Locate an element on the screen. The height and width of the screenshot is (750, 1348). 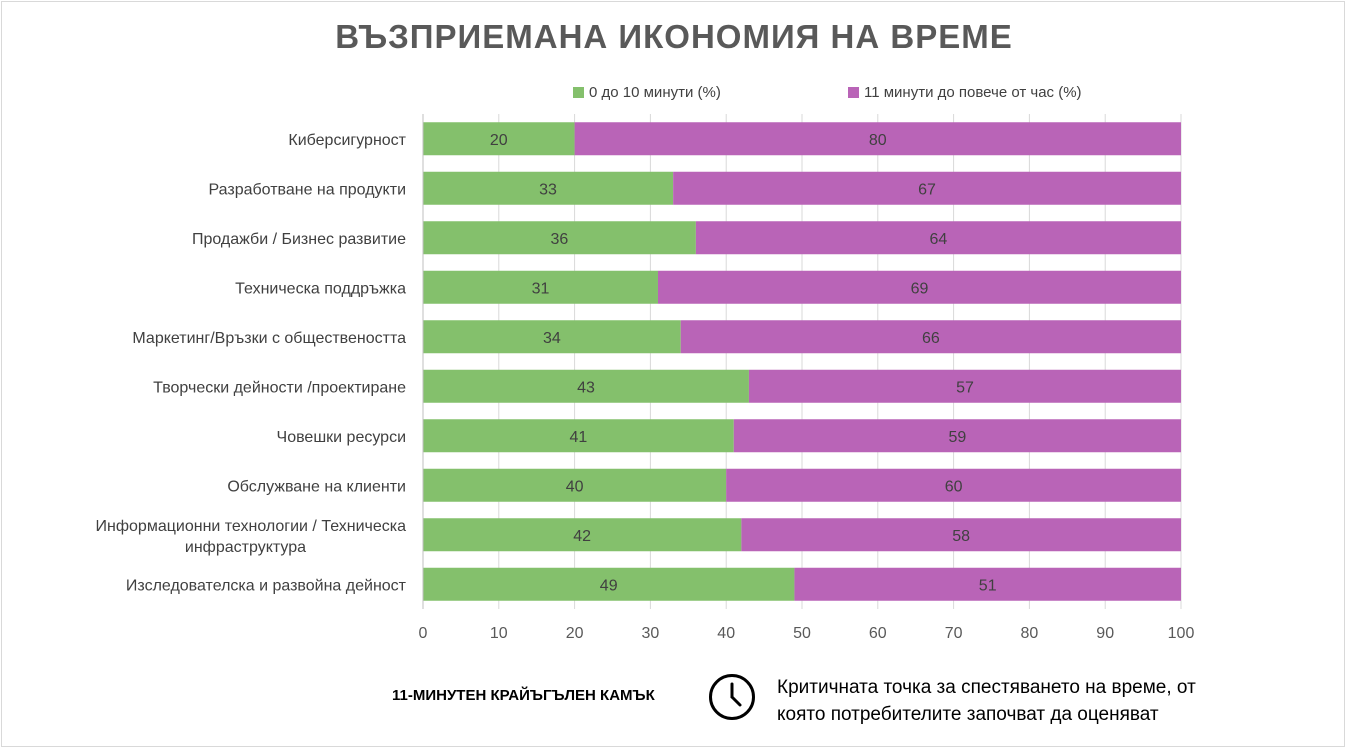
x-tick-label: 10 is located at coordinates (499, 633).